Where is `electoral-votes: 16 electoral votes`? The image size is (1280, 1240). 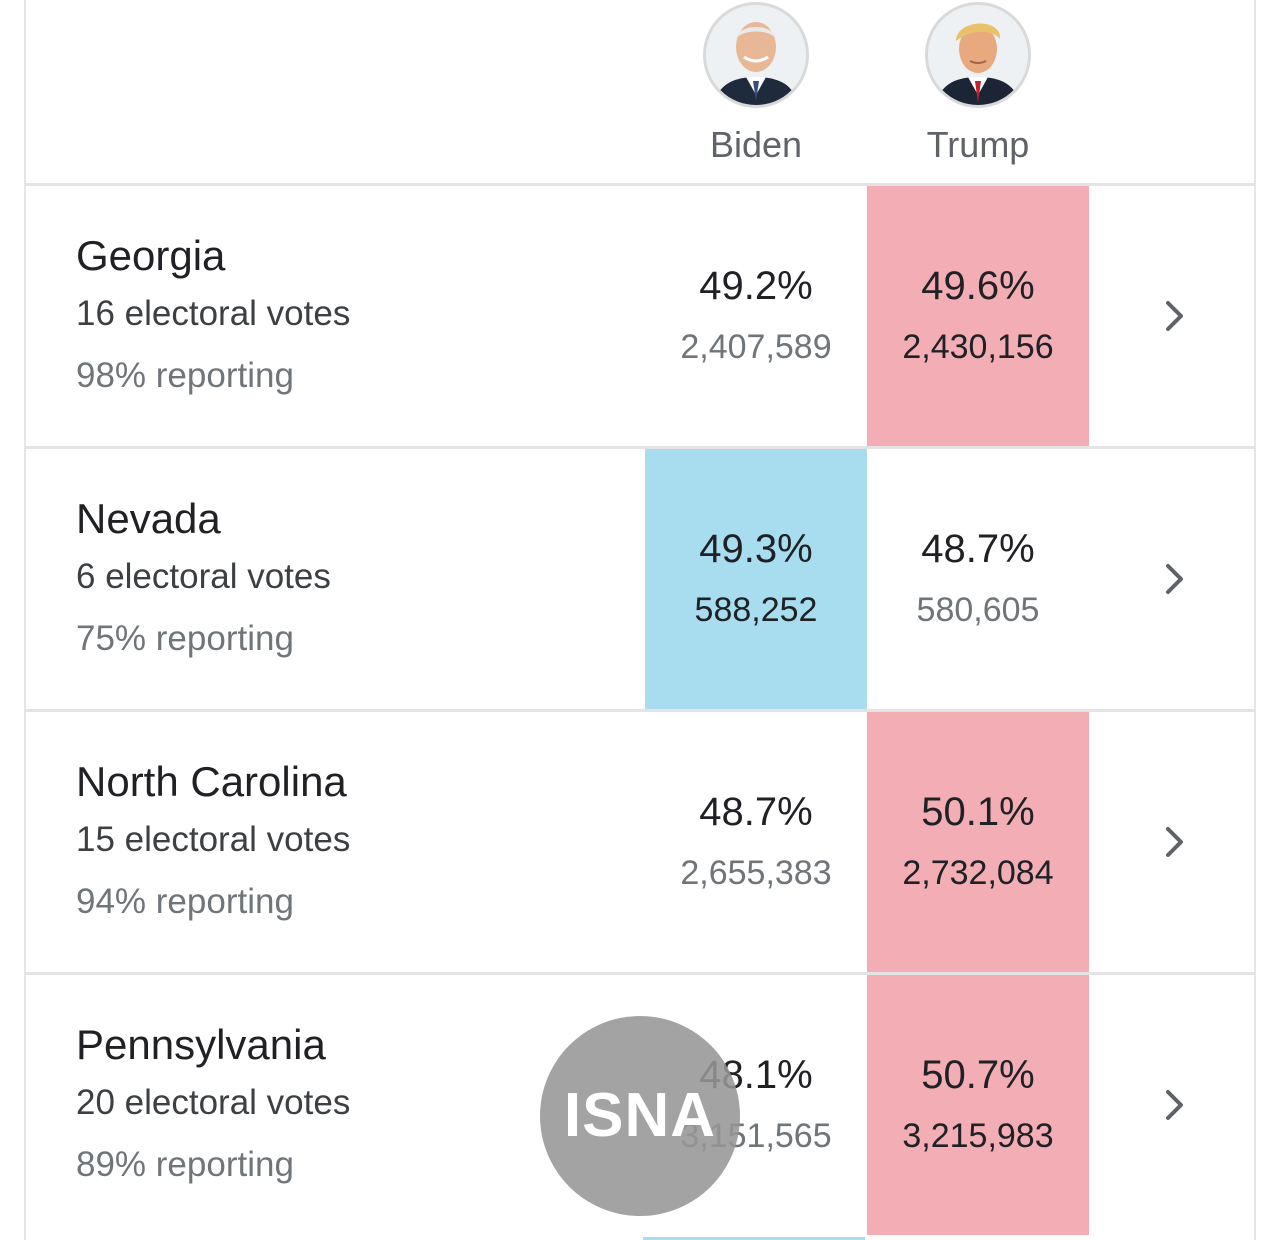 electoral-votes: 16 electoral votes is located at coordinates (213, 313).